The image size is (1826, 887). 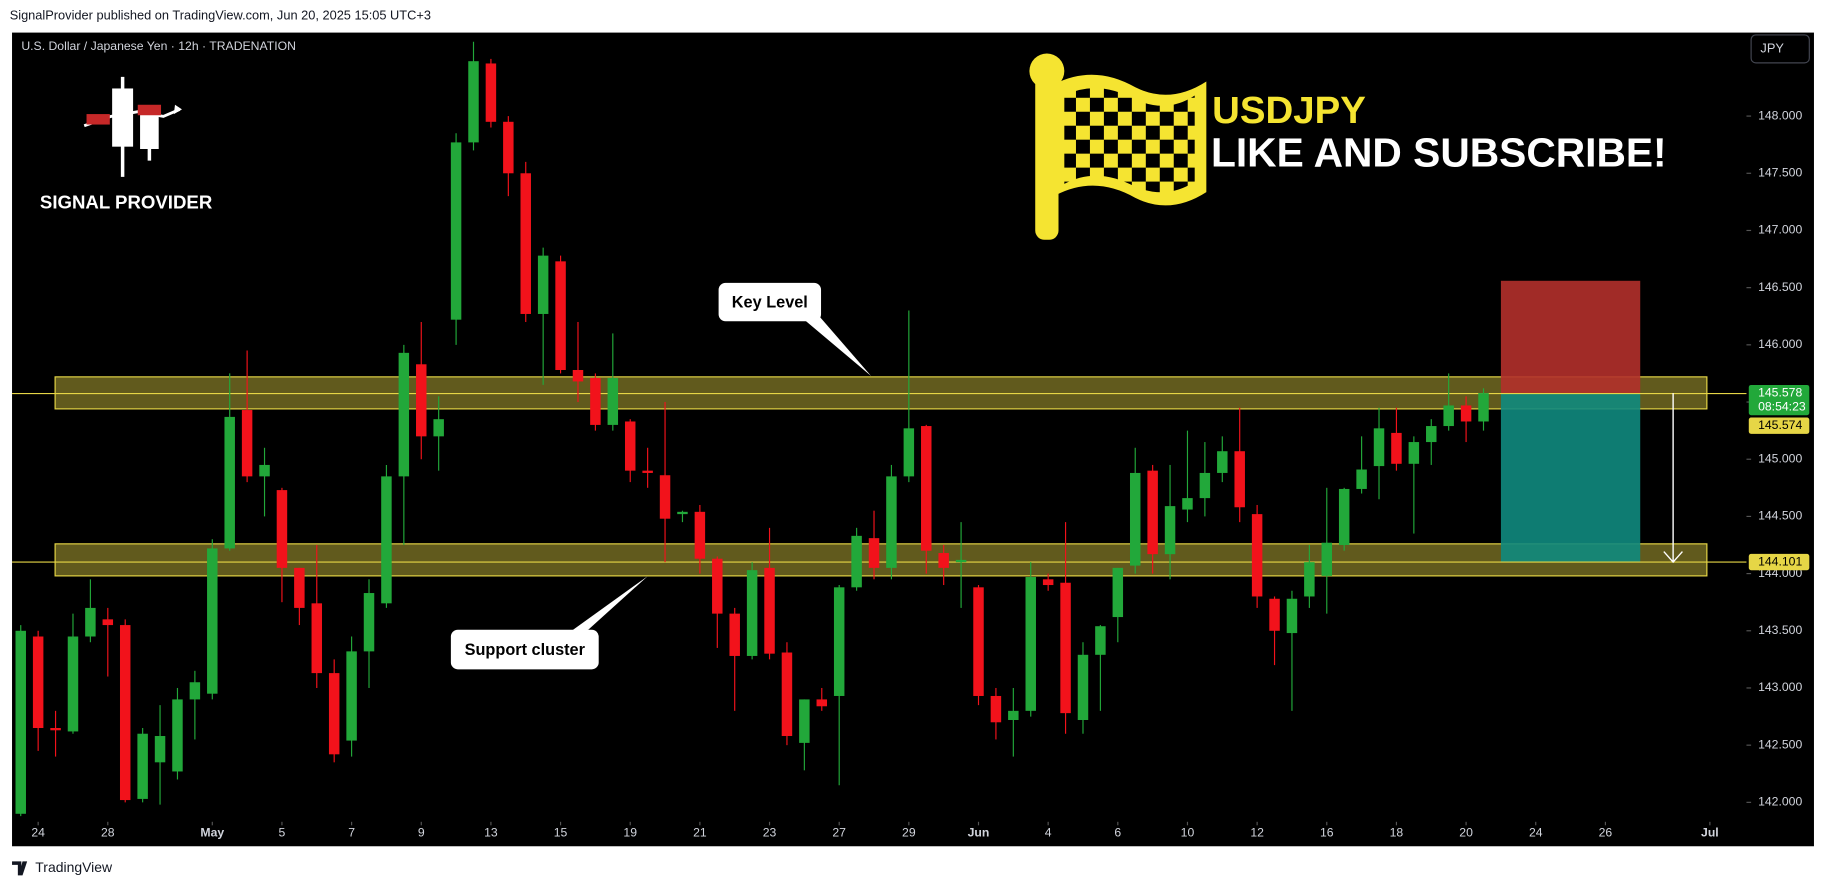 What do you see at coordinates (1397, 833) in the screenshot?
I see `x-tick-label: 18` at bounding box center [1397, 833].